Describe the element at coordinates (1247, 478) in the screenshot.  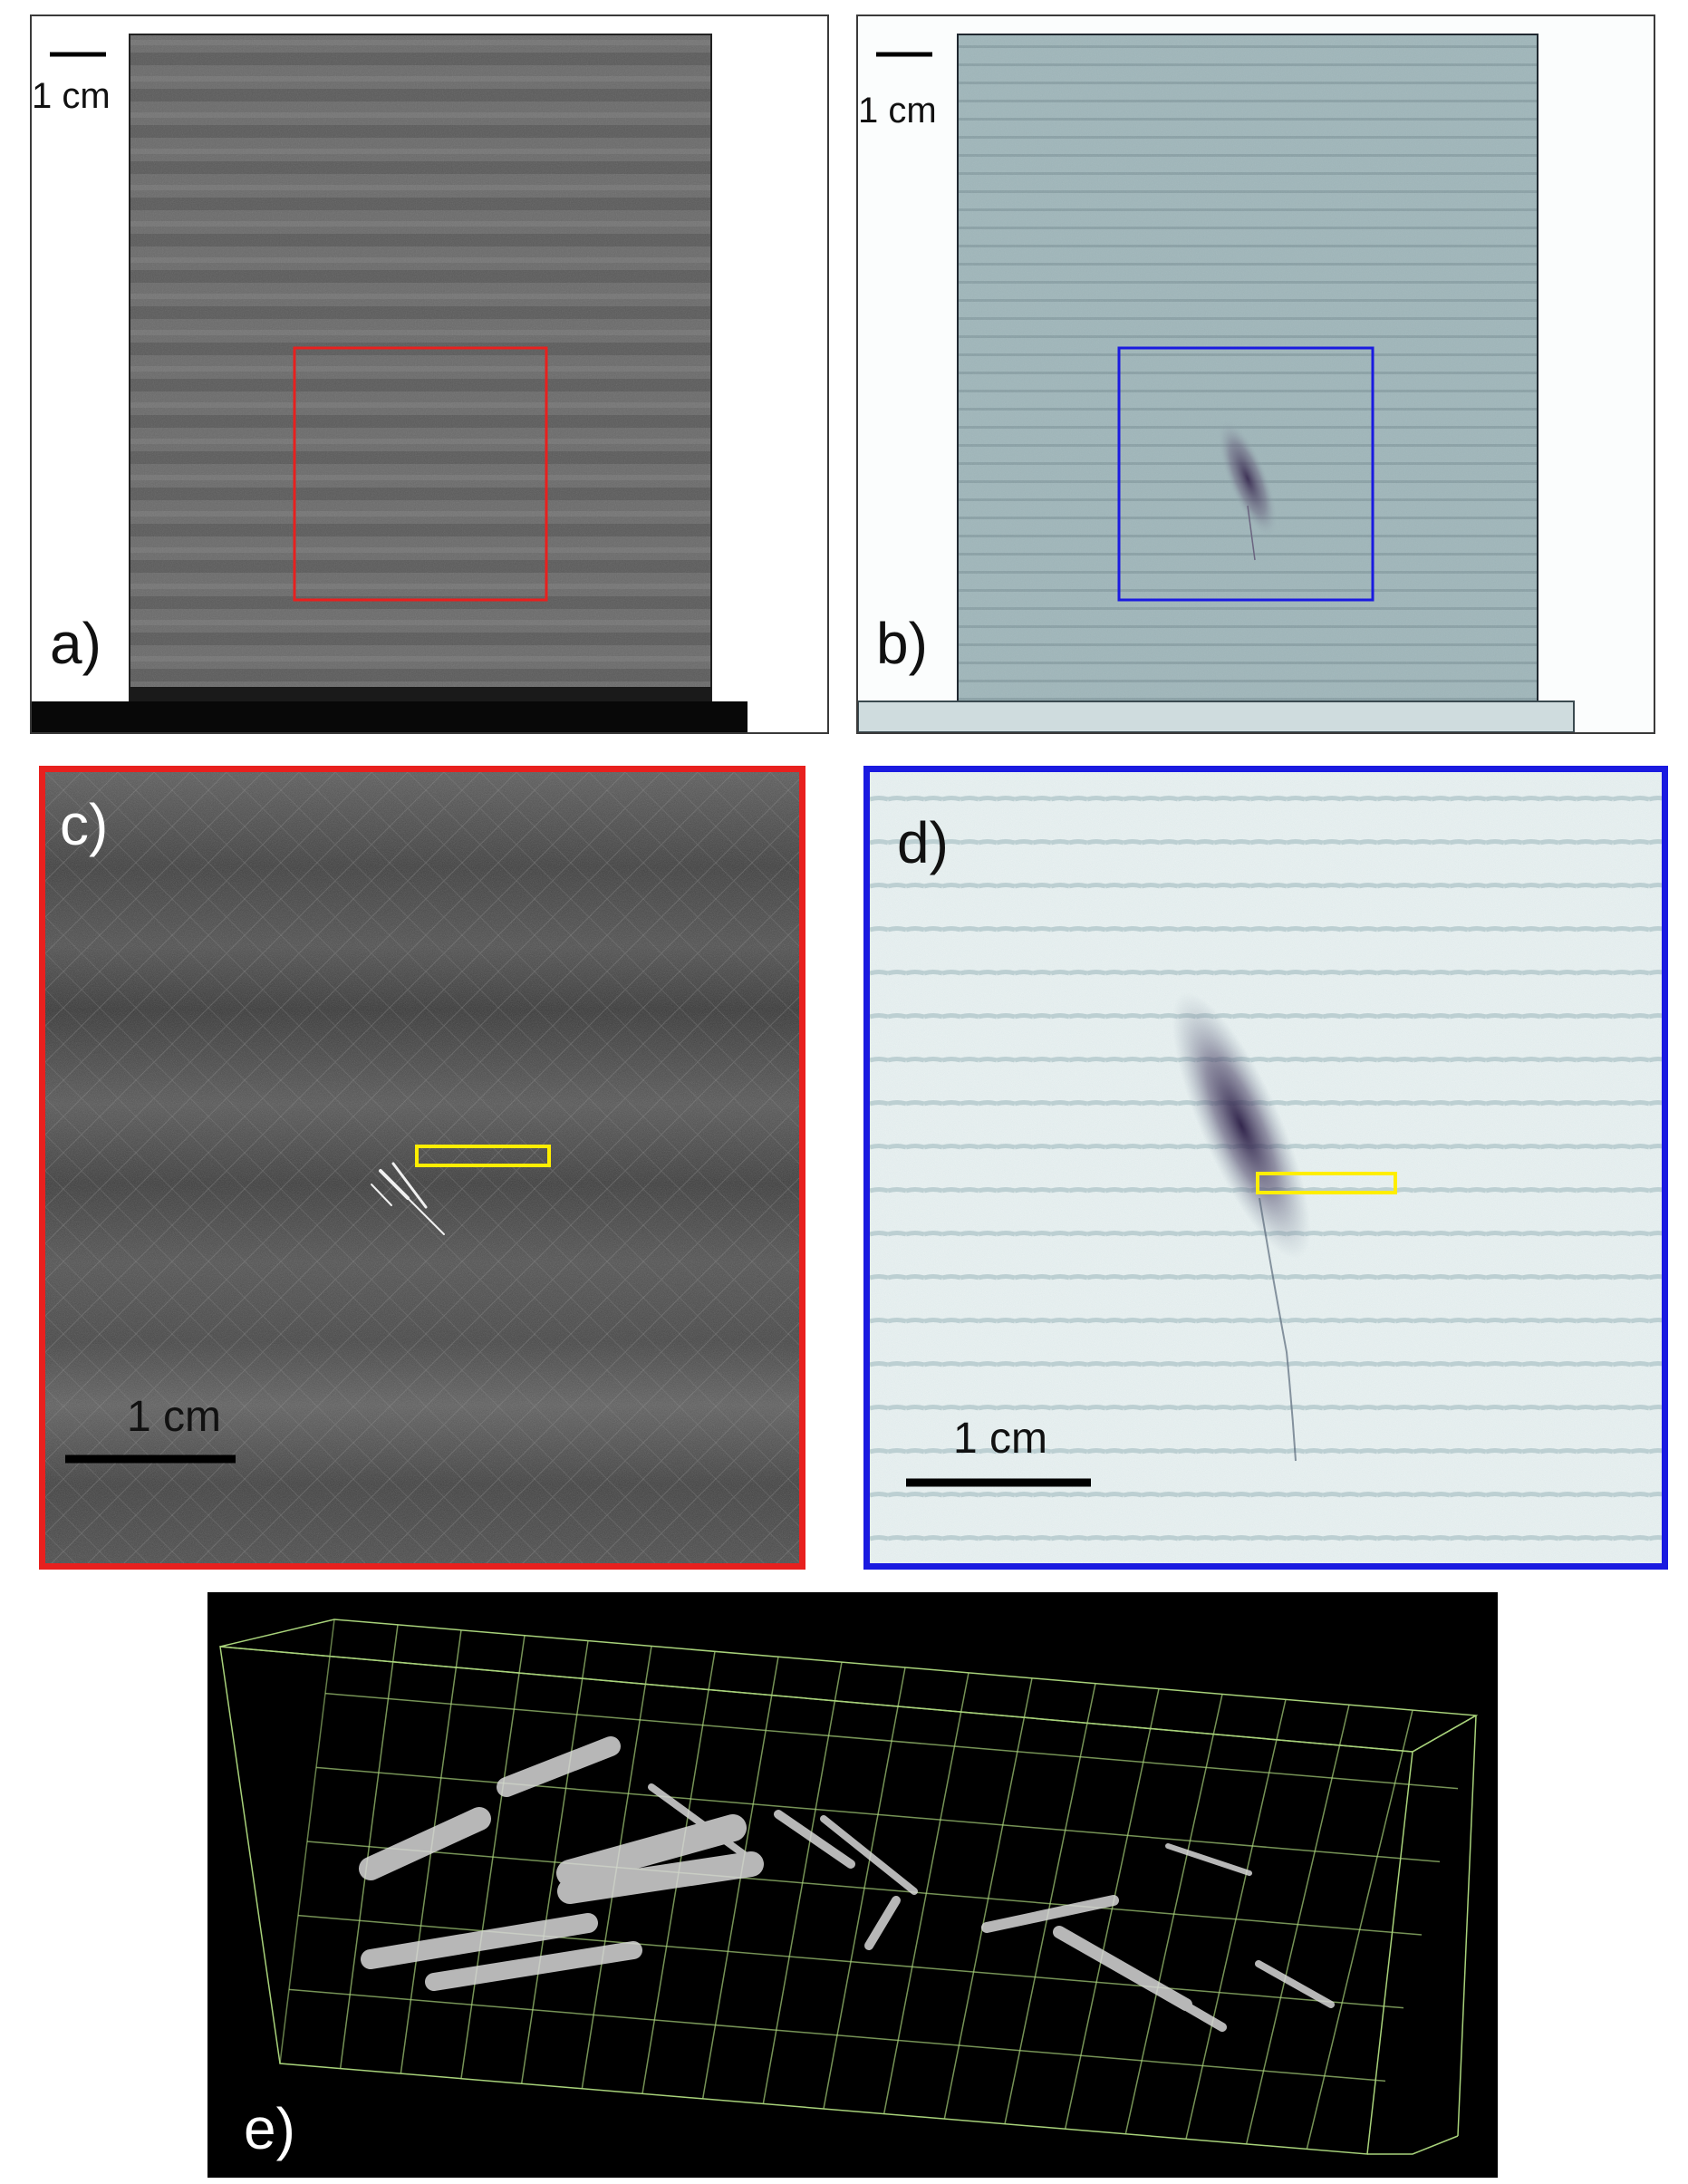
I see `damage-region` at that location.